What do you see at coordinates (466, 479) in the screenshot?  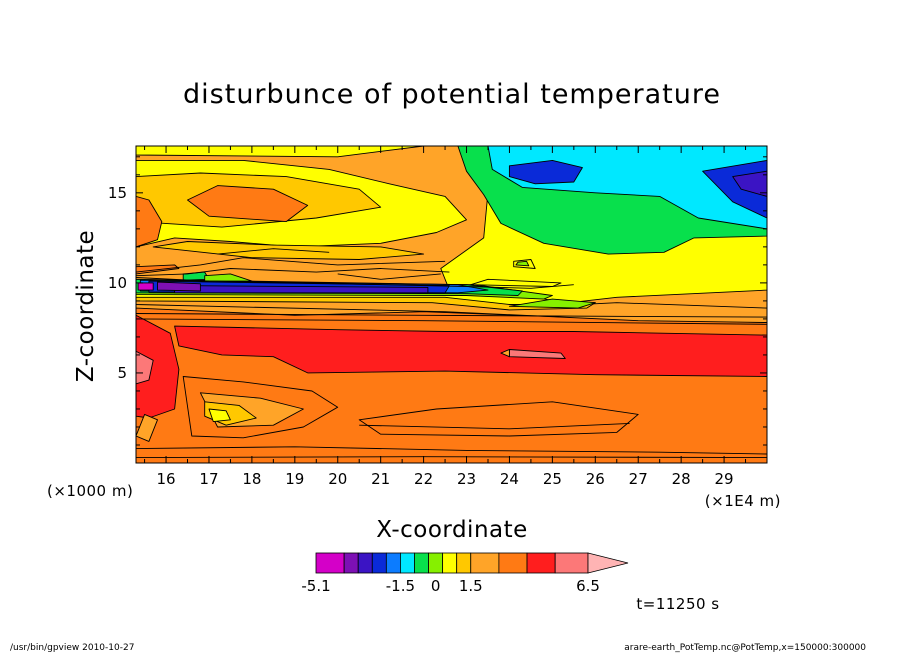 I see `x-tick-label: 23` at bounding box center [466, 479].